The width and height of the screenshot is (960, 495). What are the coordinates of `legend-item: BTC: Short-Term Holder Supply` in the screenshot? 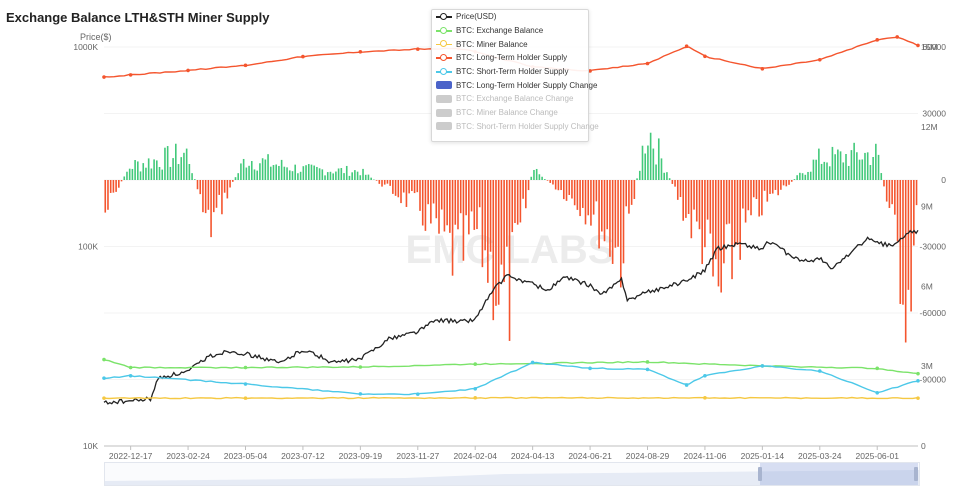 It's located at (510, 72).